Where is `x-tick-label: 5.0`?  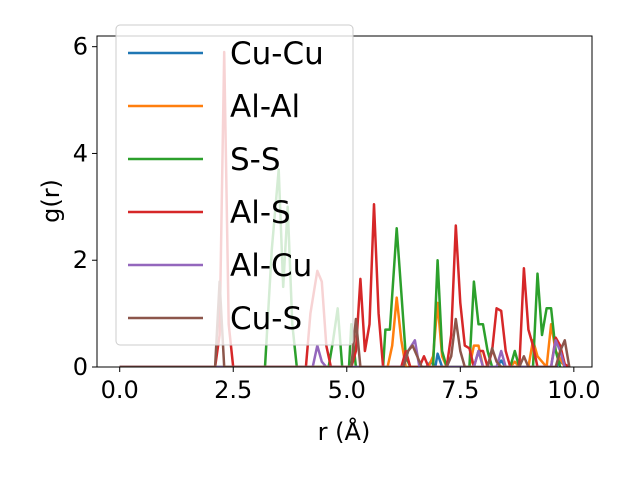 x-tick-label: 5.0 is located at coordinates (347, 390).